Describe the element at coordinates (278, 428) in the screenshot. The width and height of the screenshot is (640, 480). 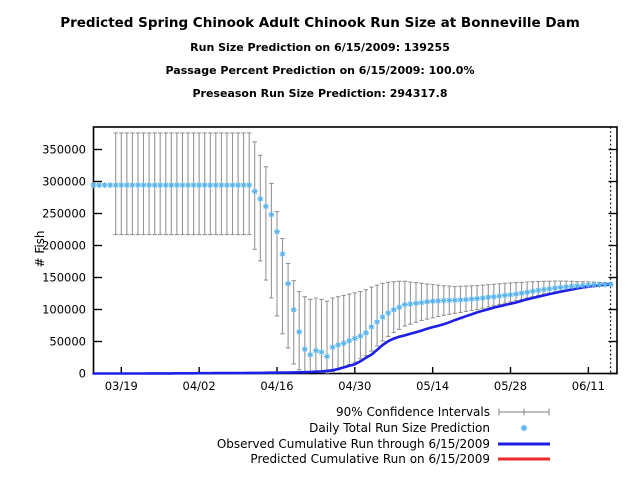
I see `legend-item-daily-prediction: Daily Total Run Size Prediction` at that location.